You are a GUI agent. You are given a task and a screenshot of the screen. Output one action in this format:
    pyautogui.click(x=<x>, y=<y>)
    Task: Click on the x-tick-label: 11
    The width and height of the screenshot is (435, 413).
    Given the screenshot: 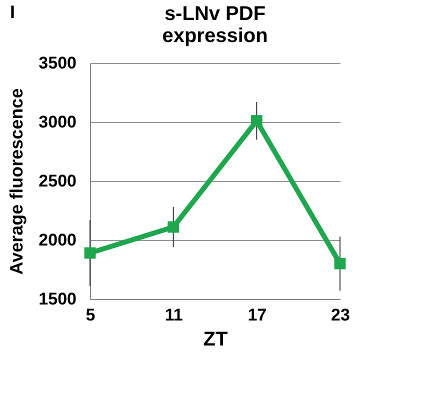 What is the action you would take?
    pyautogui.click(x=173, y=315)
    